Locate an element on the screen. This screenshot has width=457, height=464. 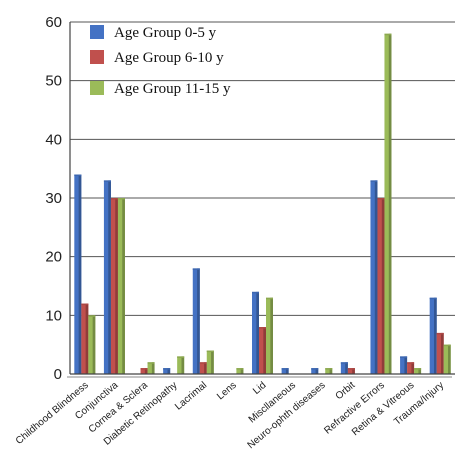
legend-label: Age Group 6-10 y is located at coordinates (169, 58).